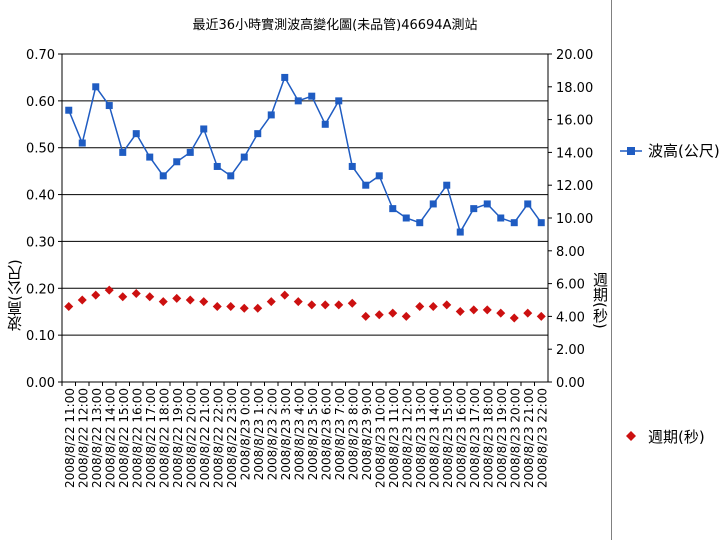 The image size is (720, 540). What do you see at coordinates (421, 438) in the screenshot?
I see `x-tick-label: 2008/8/23 13:00` at bounding box center [421, 438].